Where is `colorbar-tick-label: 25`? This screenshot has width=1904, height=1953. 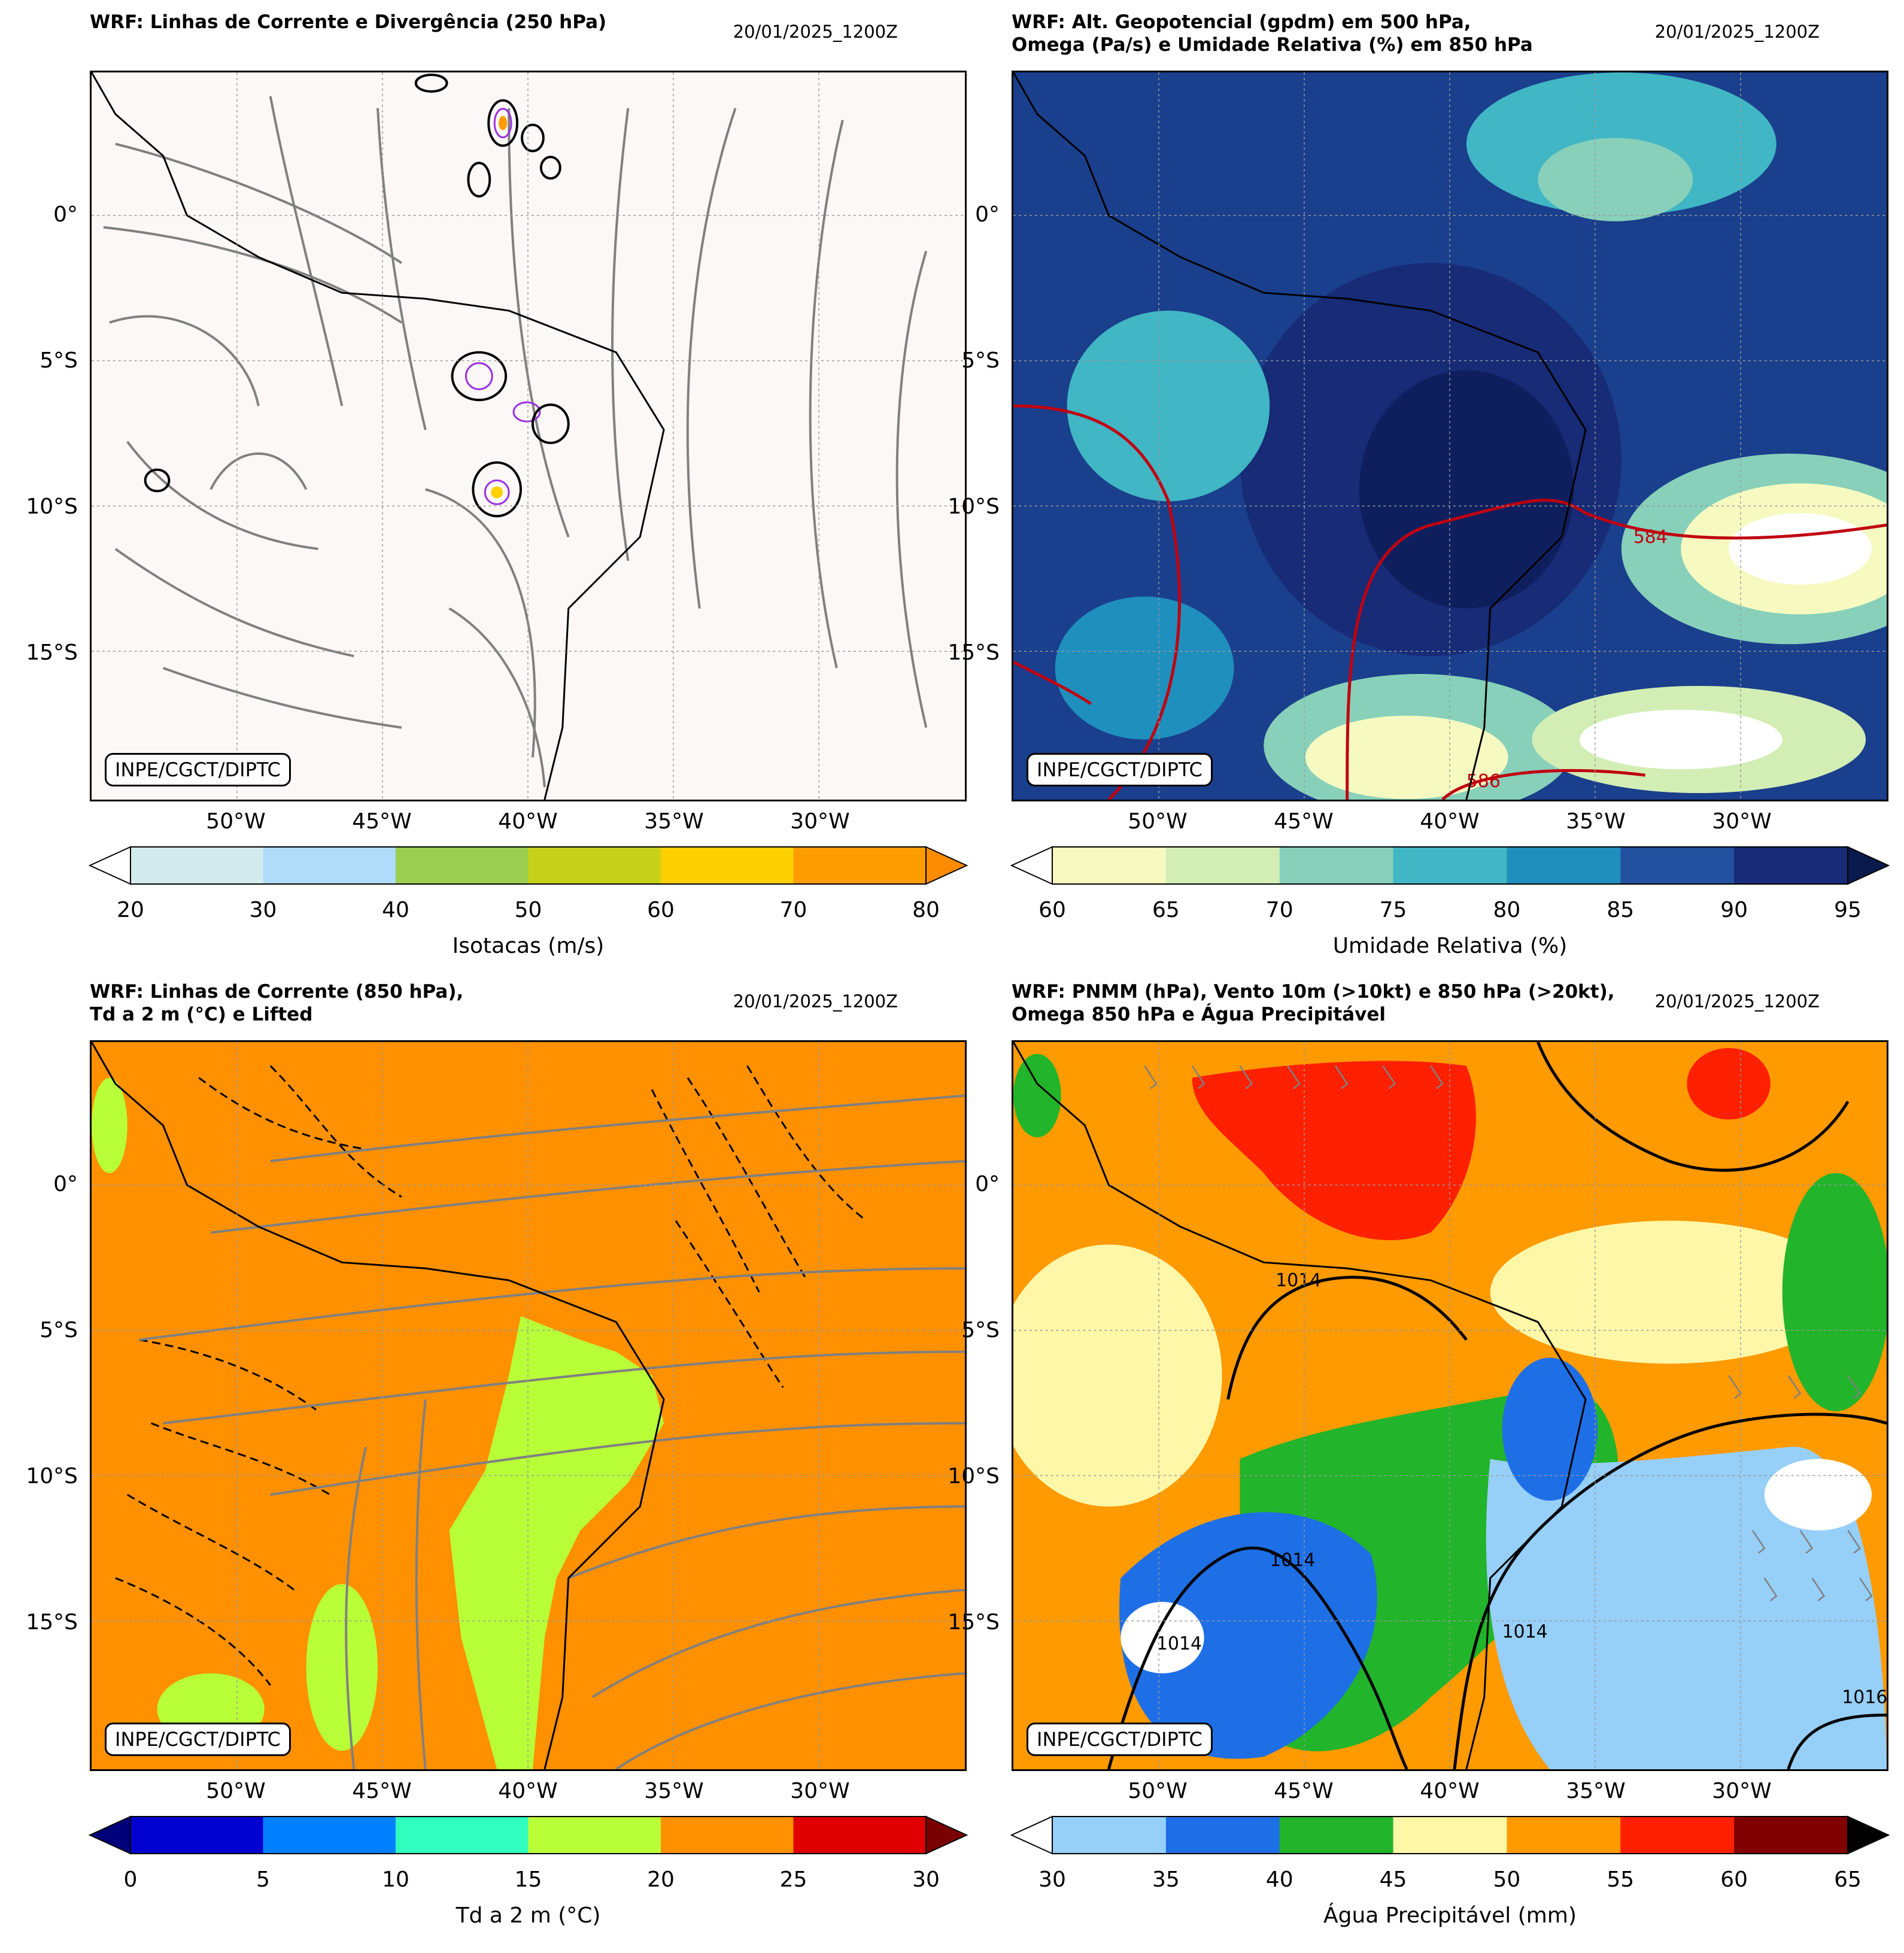
colorbar-tick-label: 25 is located at coordinates (793, 1879).